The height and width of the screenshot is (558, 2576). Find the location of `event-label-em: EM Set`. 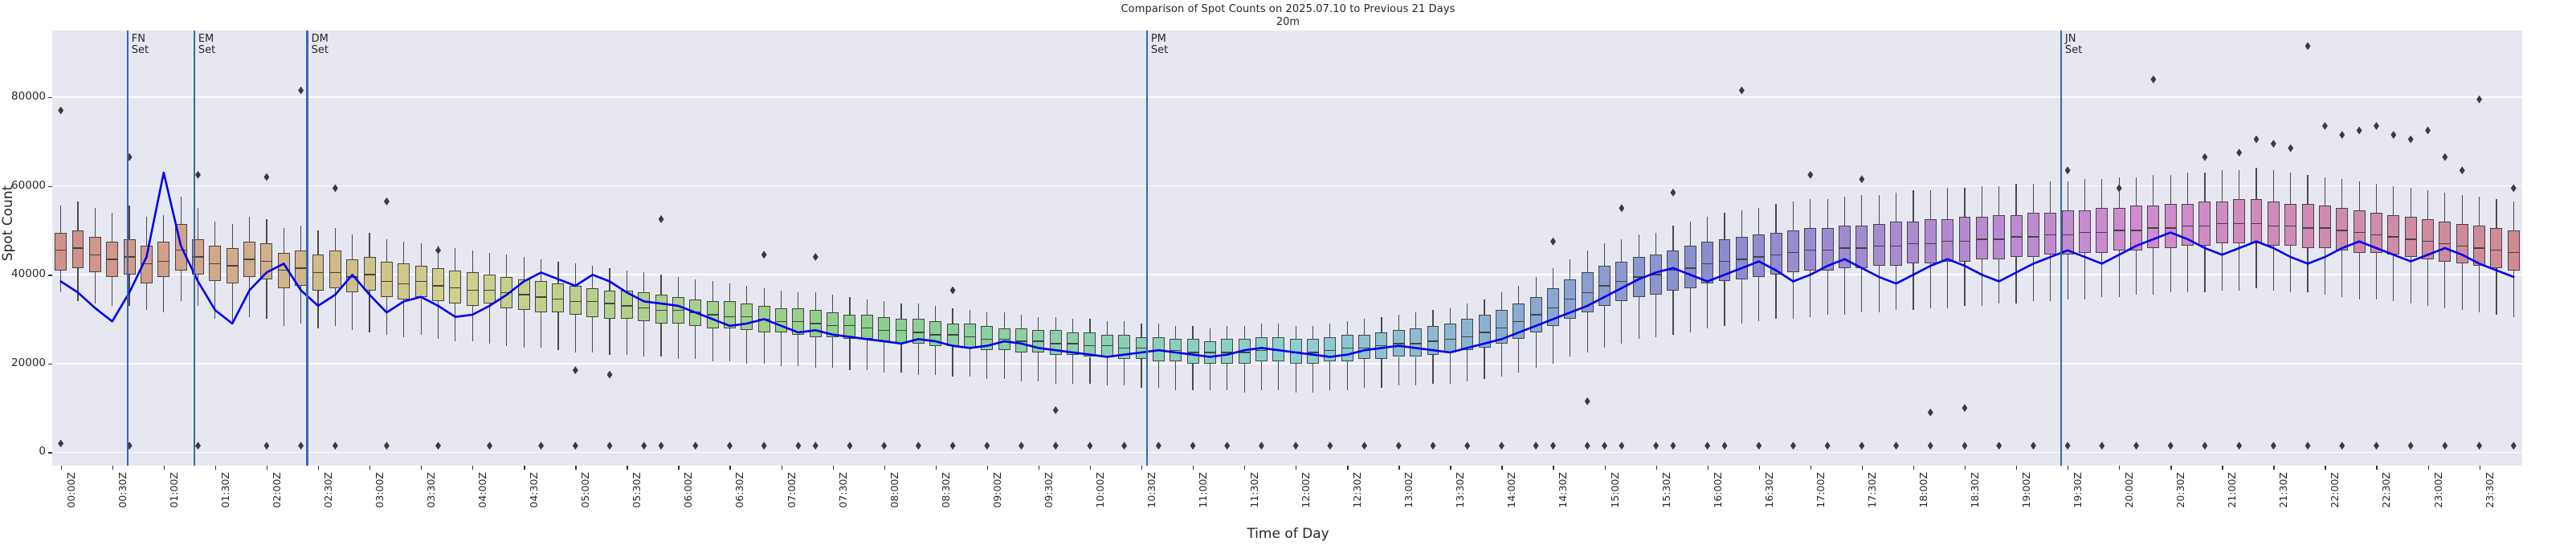

event-label-em: EM Set is located at coordinates (207, 44).